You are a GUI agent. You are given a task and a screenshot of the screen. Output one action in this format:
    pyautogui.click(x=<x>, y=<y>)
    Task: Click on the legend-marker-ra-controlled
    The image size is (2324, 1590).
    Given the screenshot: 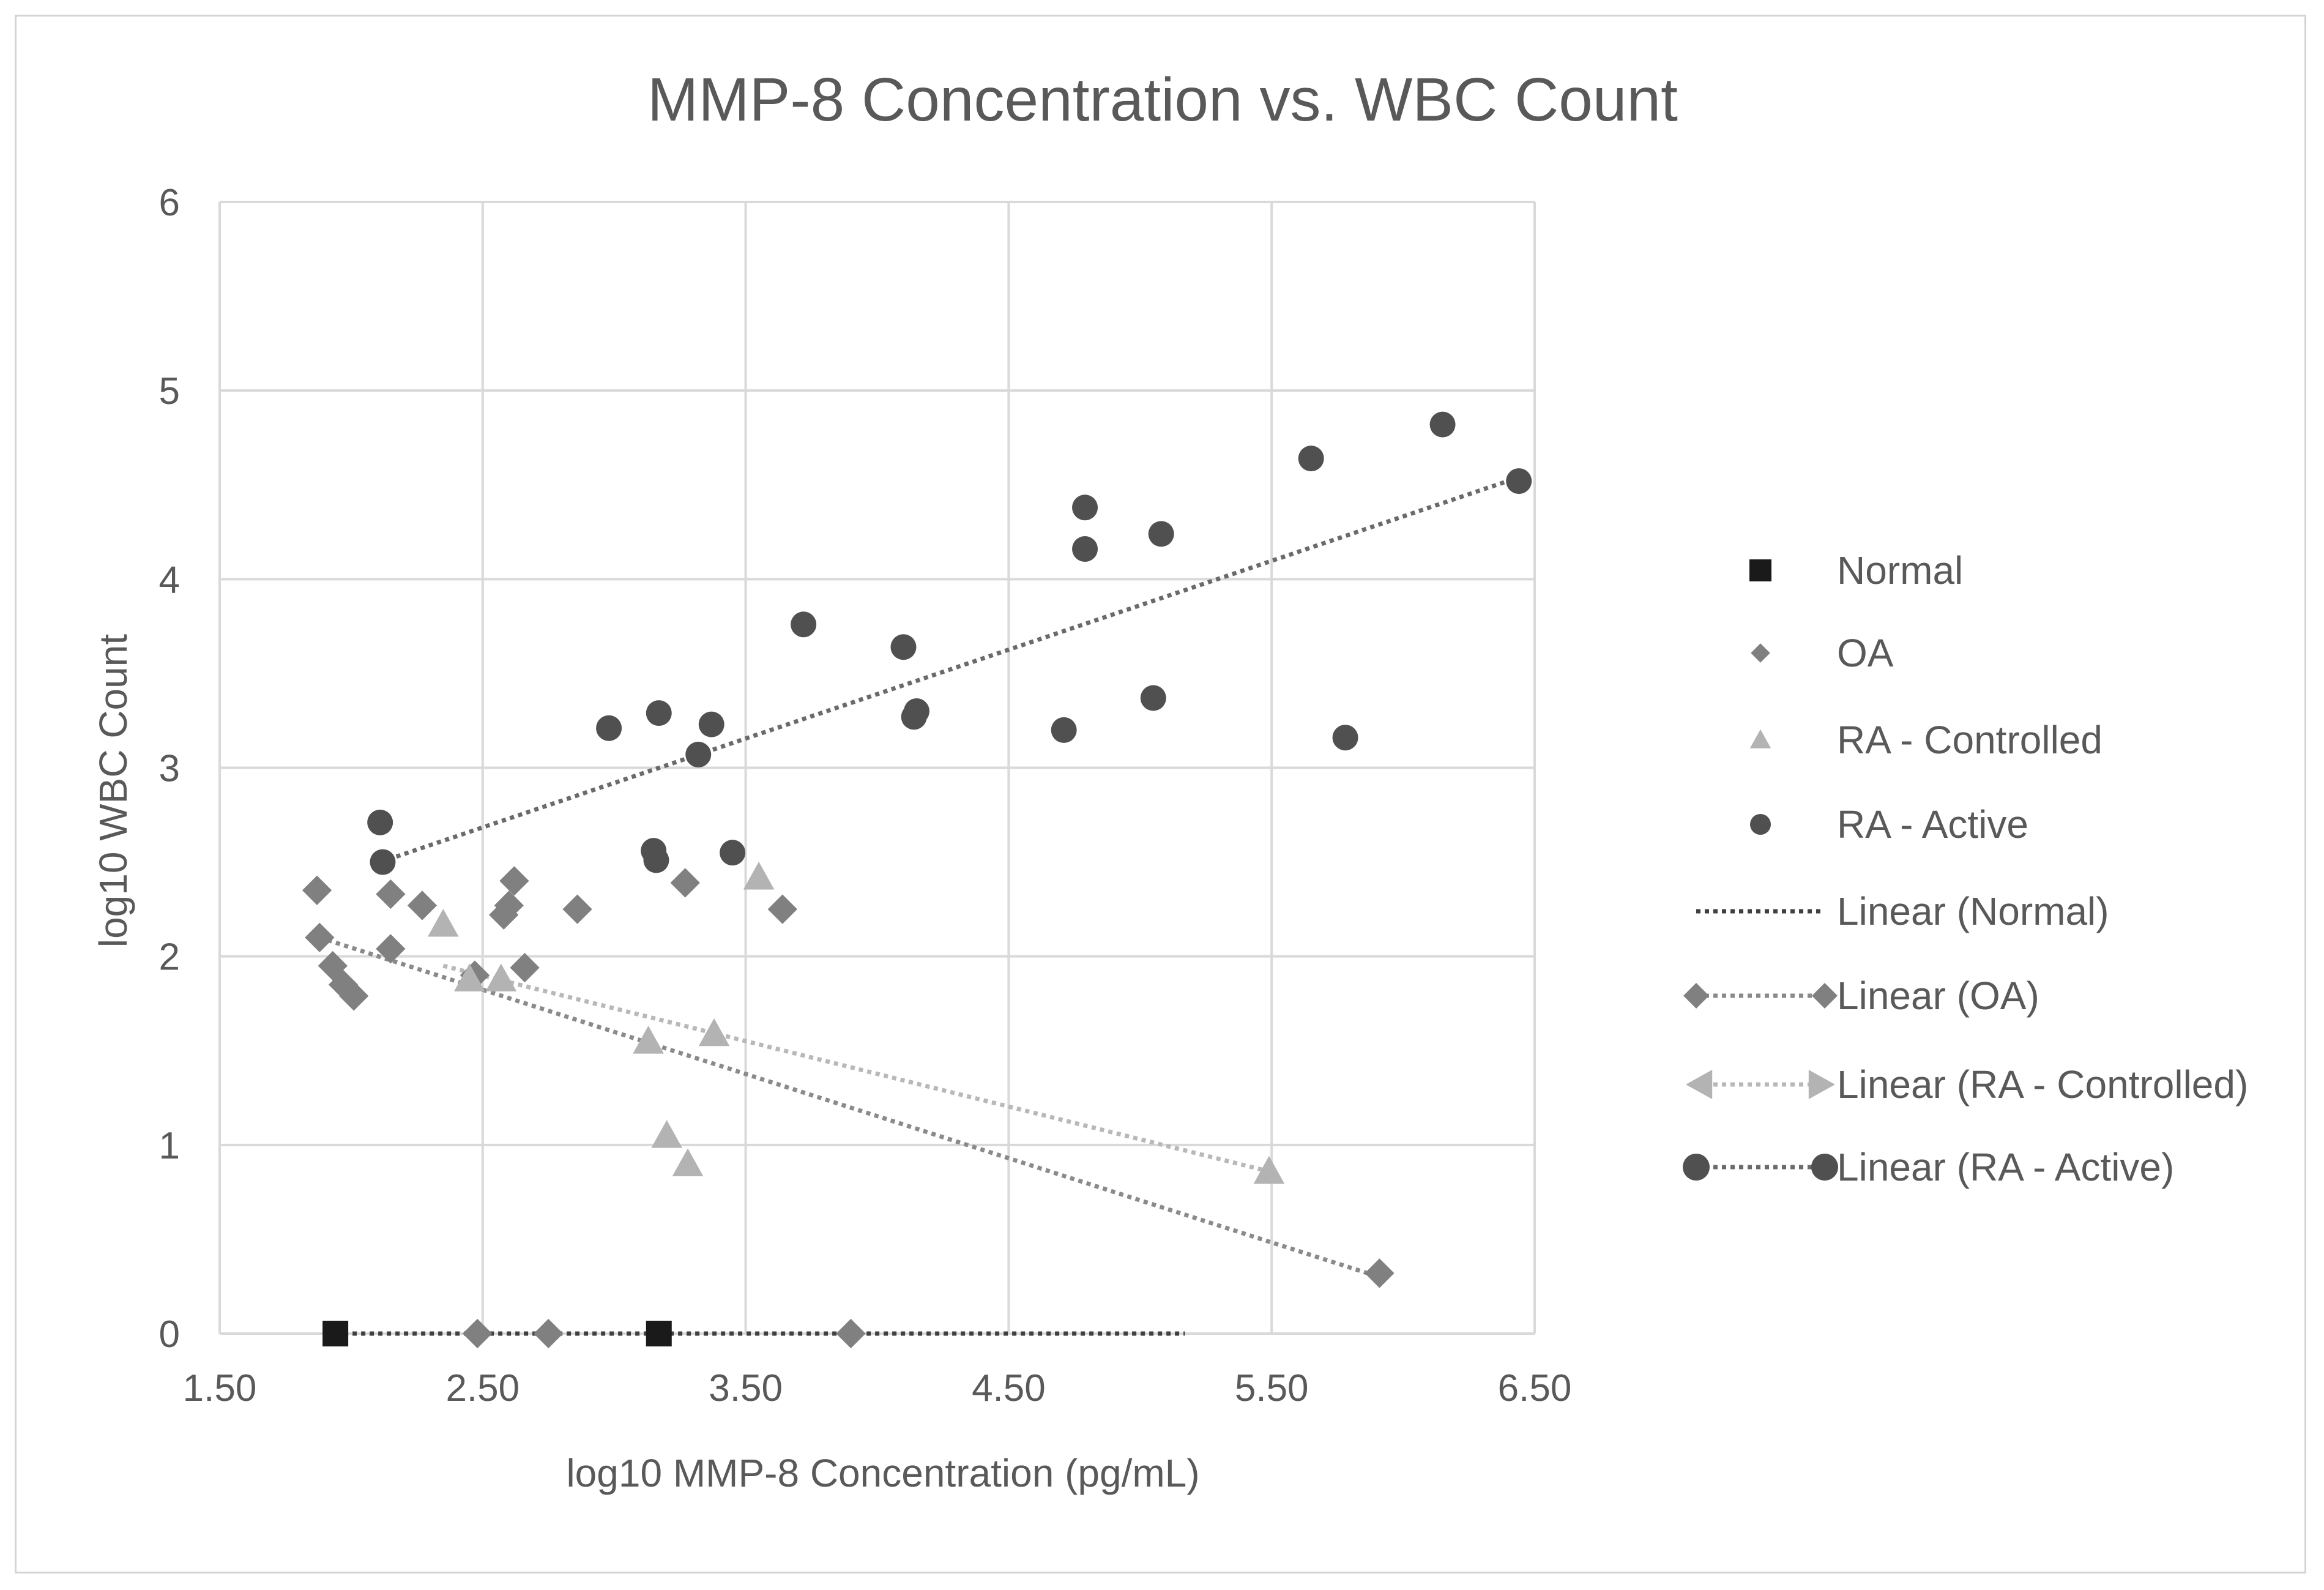 What is the action you would take?
    pyautogui.click(x=1760, y=739)
    